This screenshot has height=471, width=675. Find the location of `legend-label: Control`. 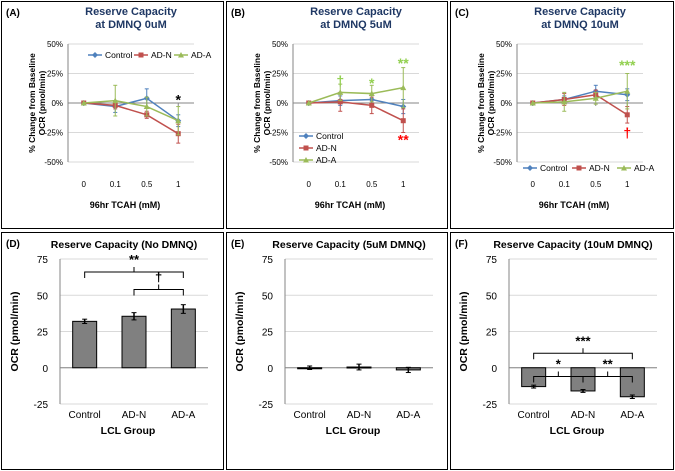

legend-label: Control is located at coordinates (119, 55).